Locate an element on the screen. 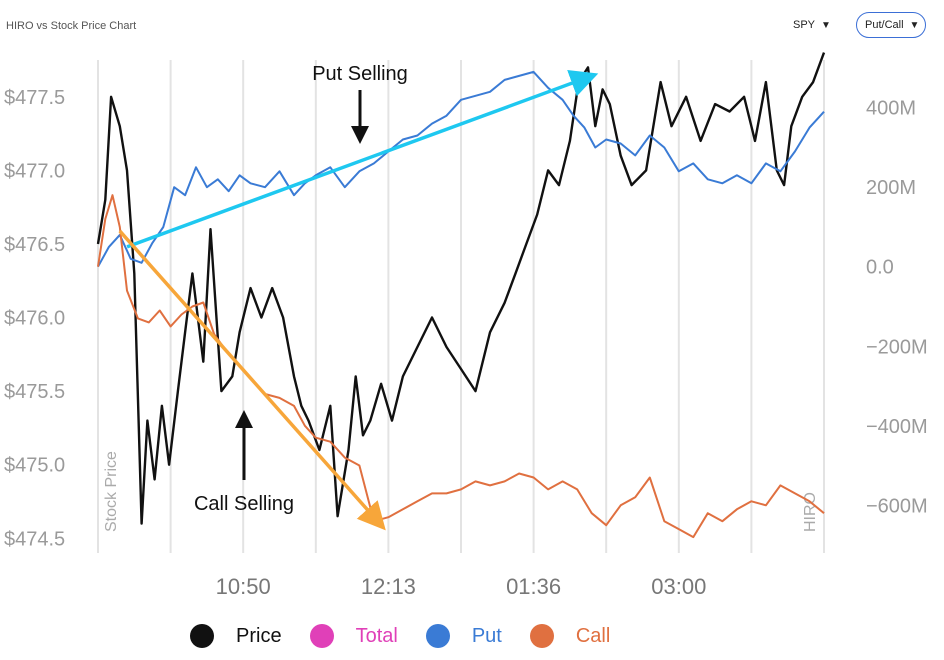  x-tick-label: 12:13 is located at coordinates (388, 586).